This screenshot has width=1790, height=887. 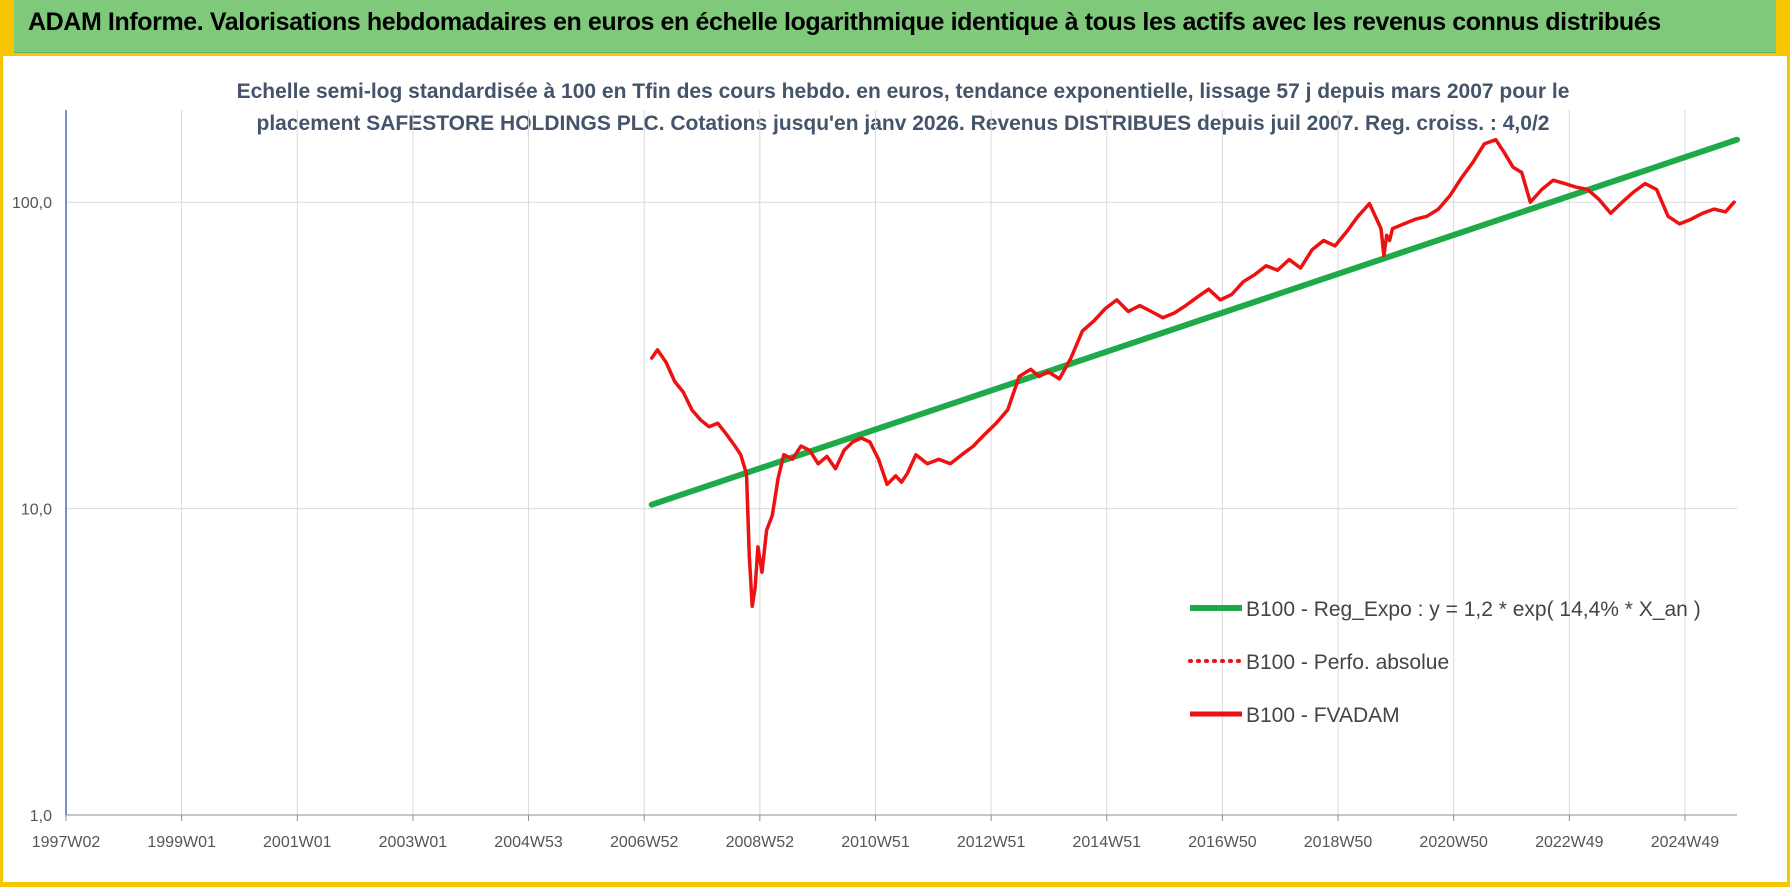 I want to click on legend-label: B100 - Perfo. absolue, so click(x=1347, y=662).